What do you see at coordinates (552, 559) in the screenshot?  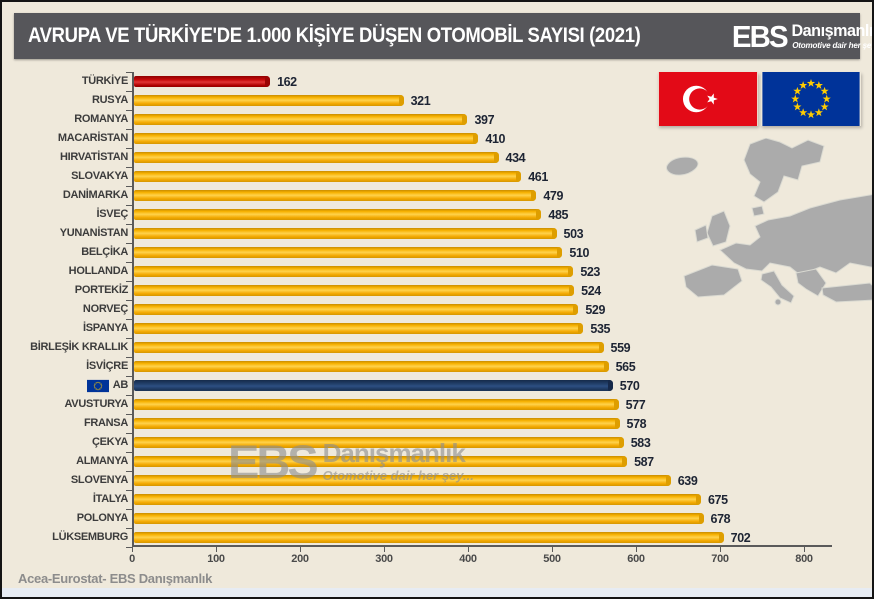 I see `x-axis-tick-label: 500` at bounding box center [552, 559].